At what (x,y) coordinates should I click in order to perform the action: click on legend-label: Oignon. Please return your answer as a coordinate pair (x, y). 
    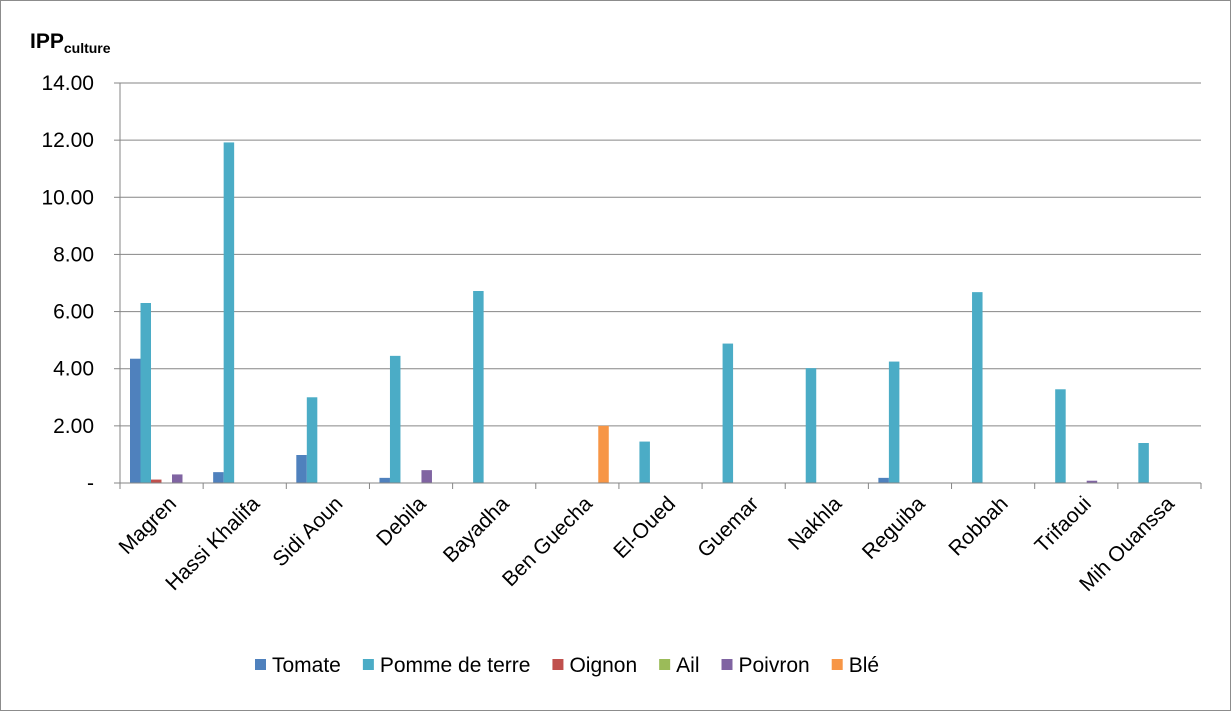
    Looking at the image, I should click on (603, 665).